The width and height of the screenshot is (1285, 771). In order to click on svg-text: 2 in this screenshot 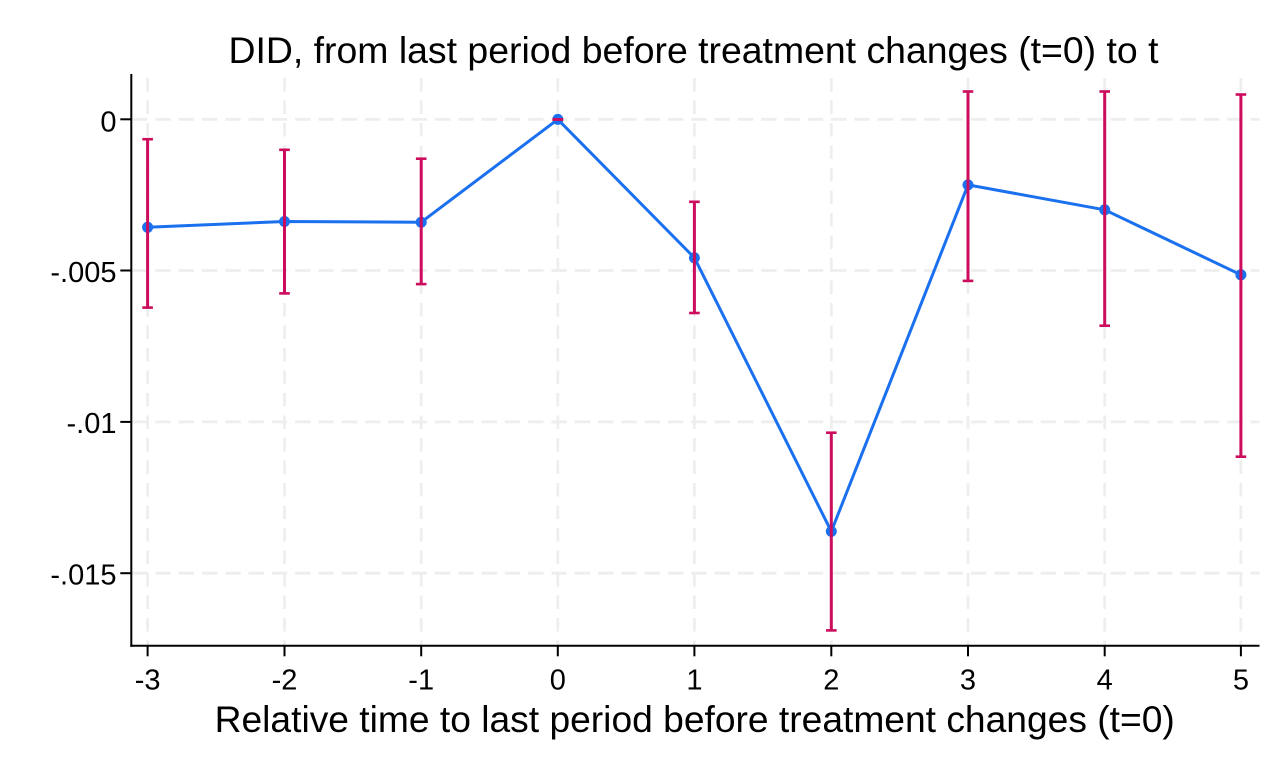, I will do `click(831, 681)`.